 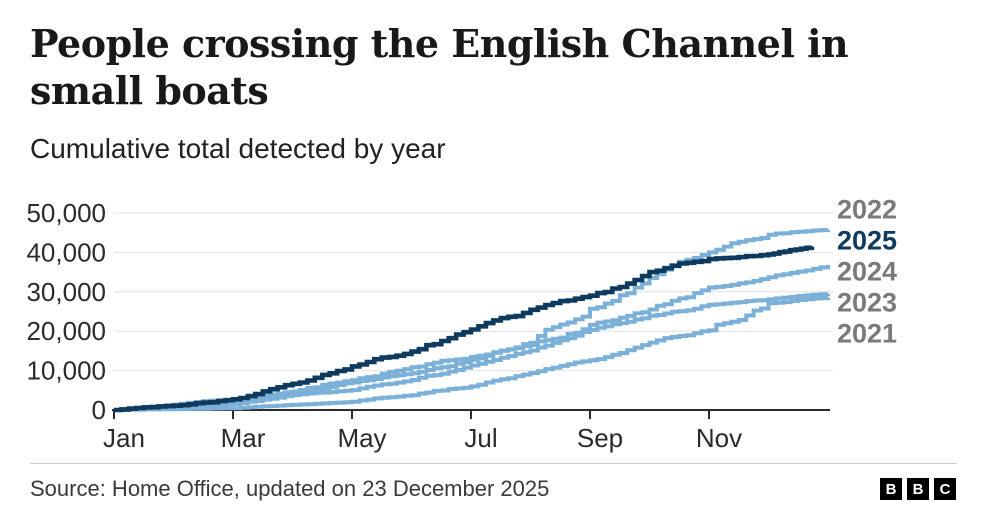 I want to click on series-label-2025: 2025, so click(x=867, y=241).